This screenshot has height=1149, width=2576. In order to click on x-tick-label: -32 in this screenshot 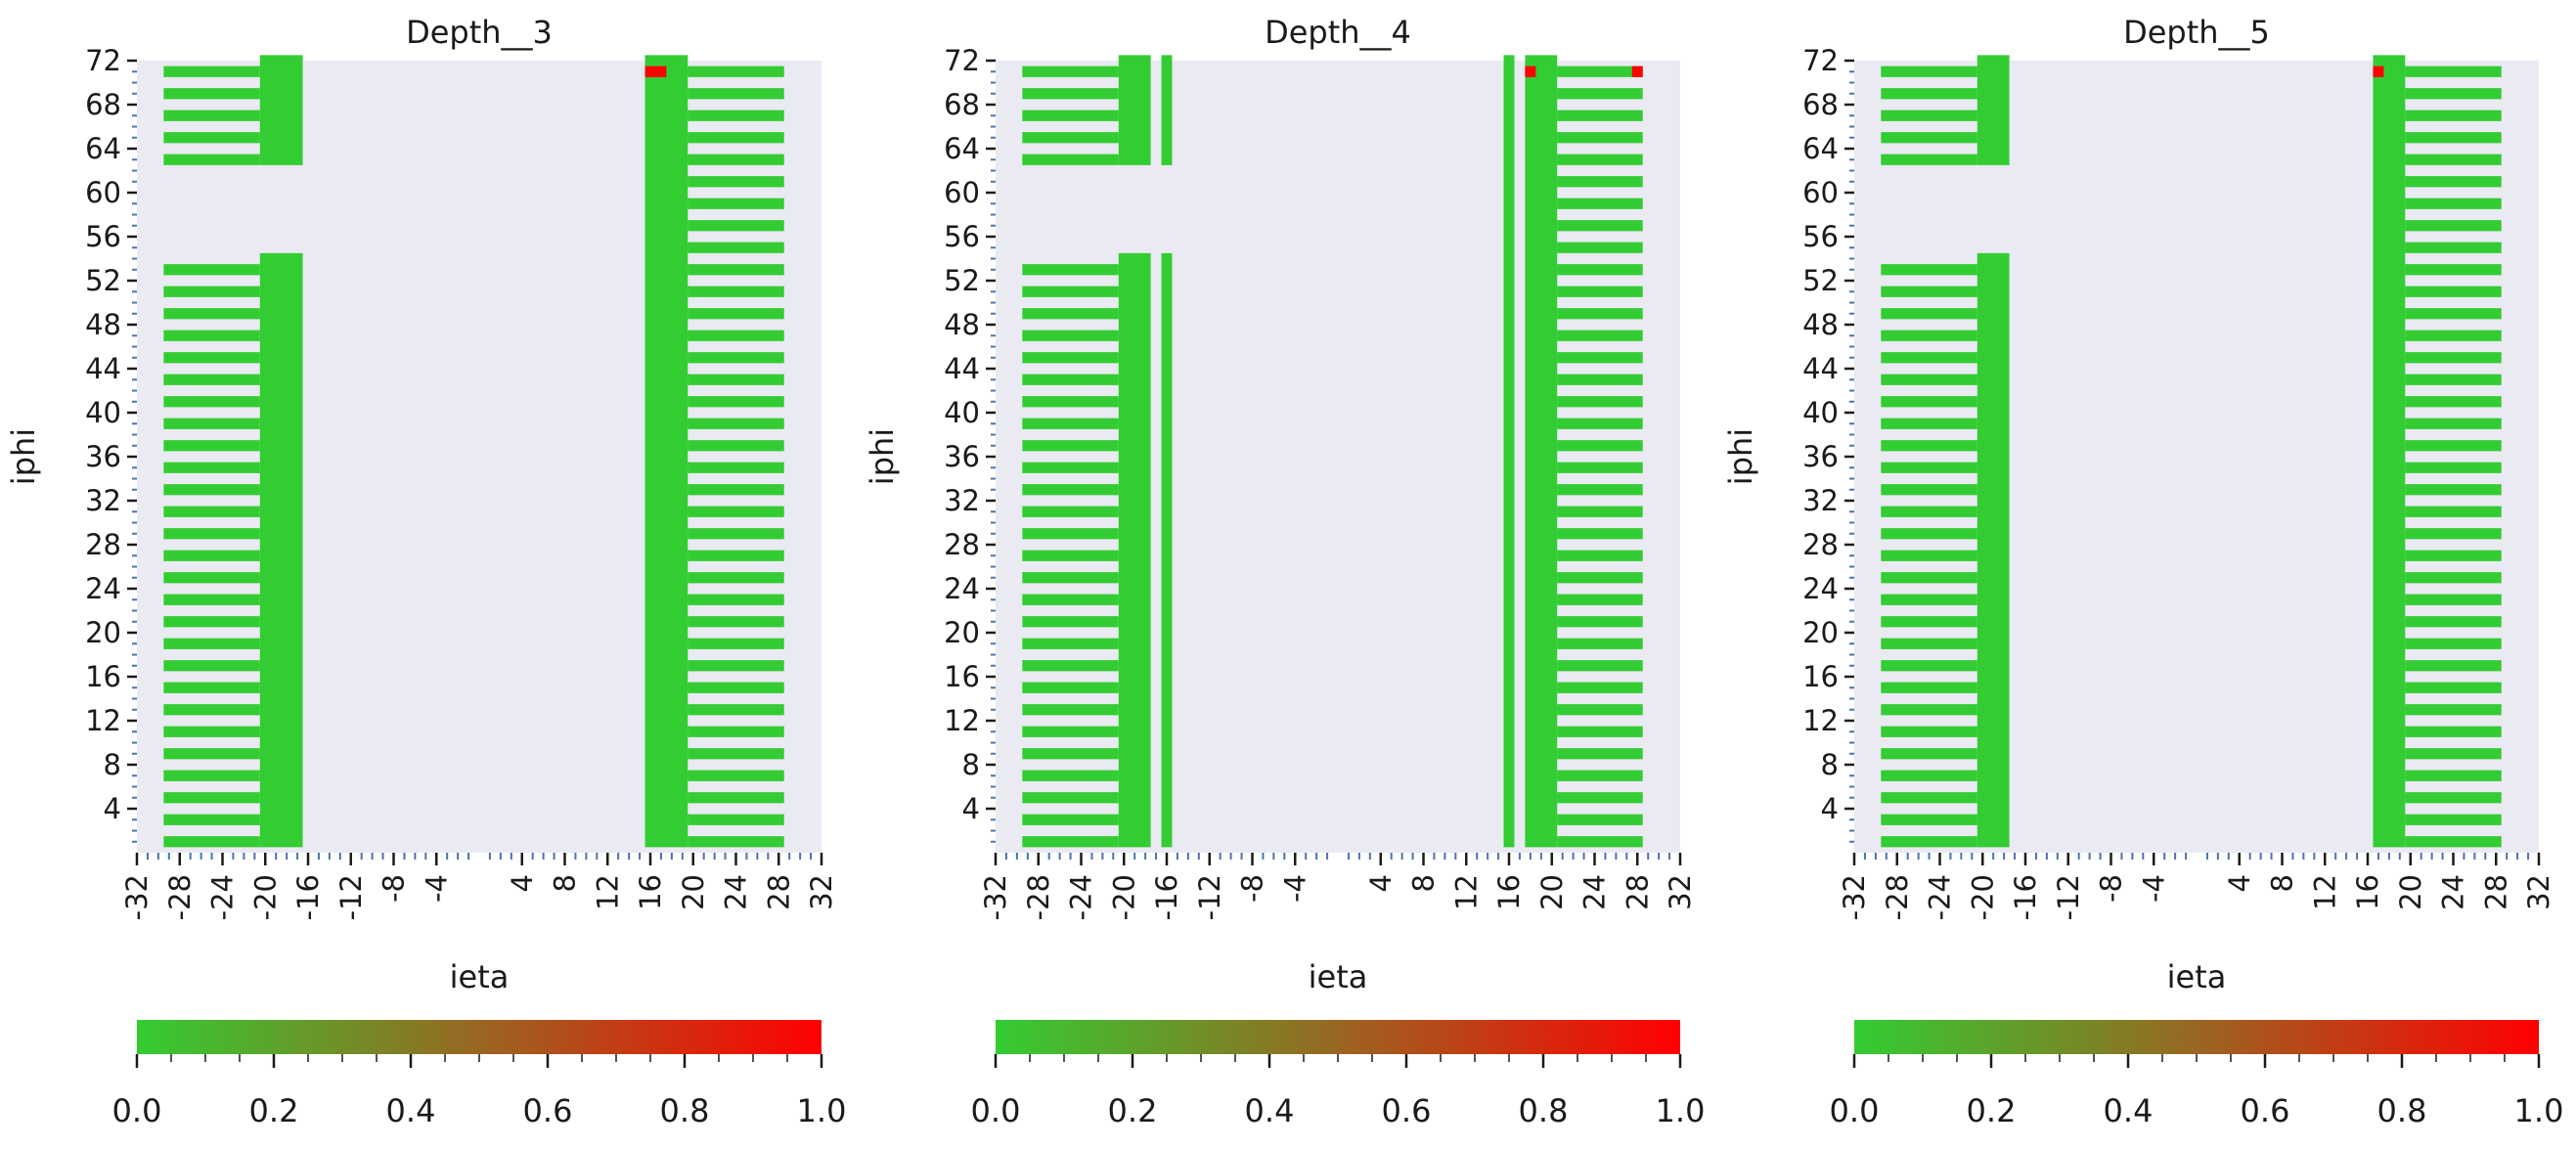, I will do `click(137, 897)`.